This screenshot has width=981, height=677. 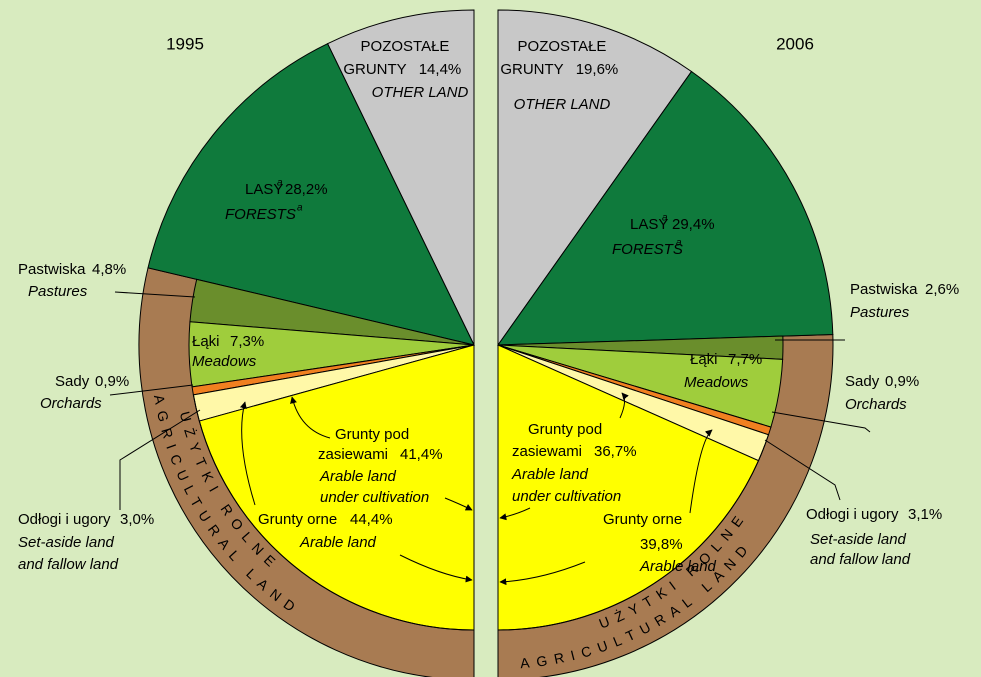 What do you see at coordinates (421, 454) in the screenshot?
I see `label: 41,4%` at bounding box center [421, 454].